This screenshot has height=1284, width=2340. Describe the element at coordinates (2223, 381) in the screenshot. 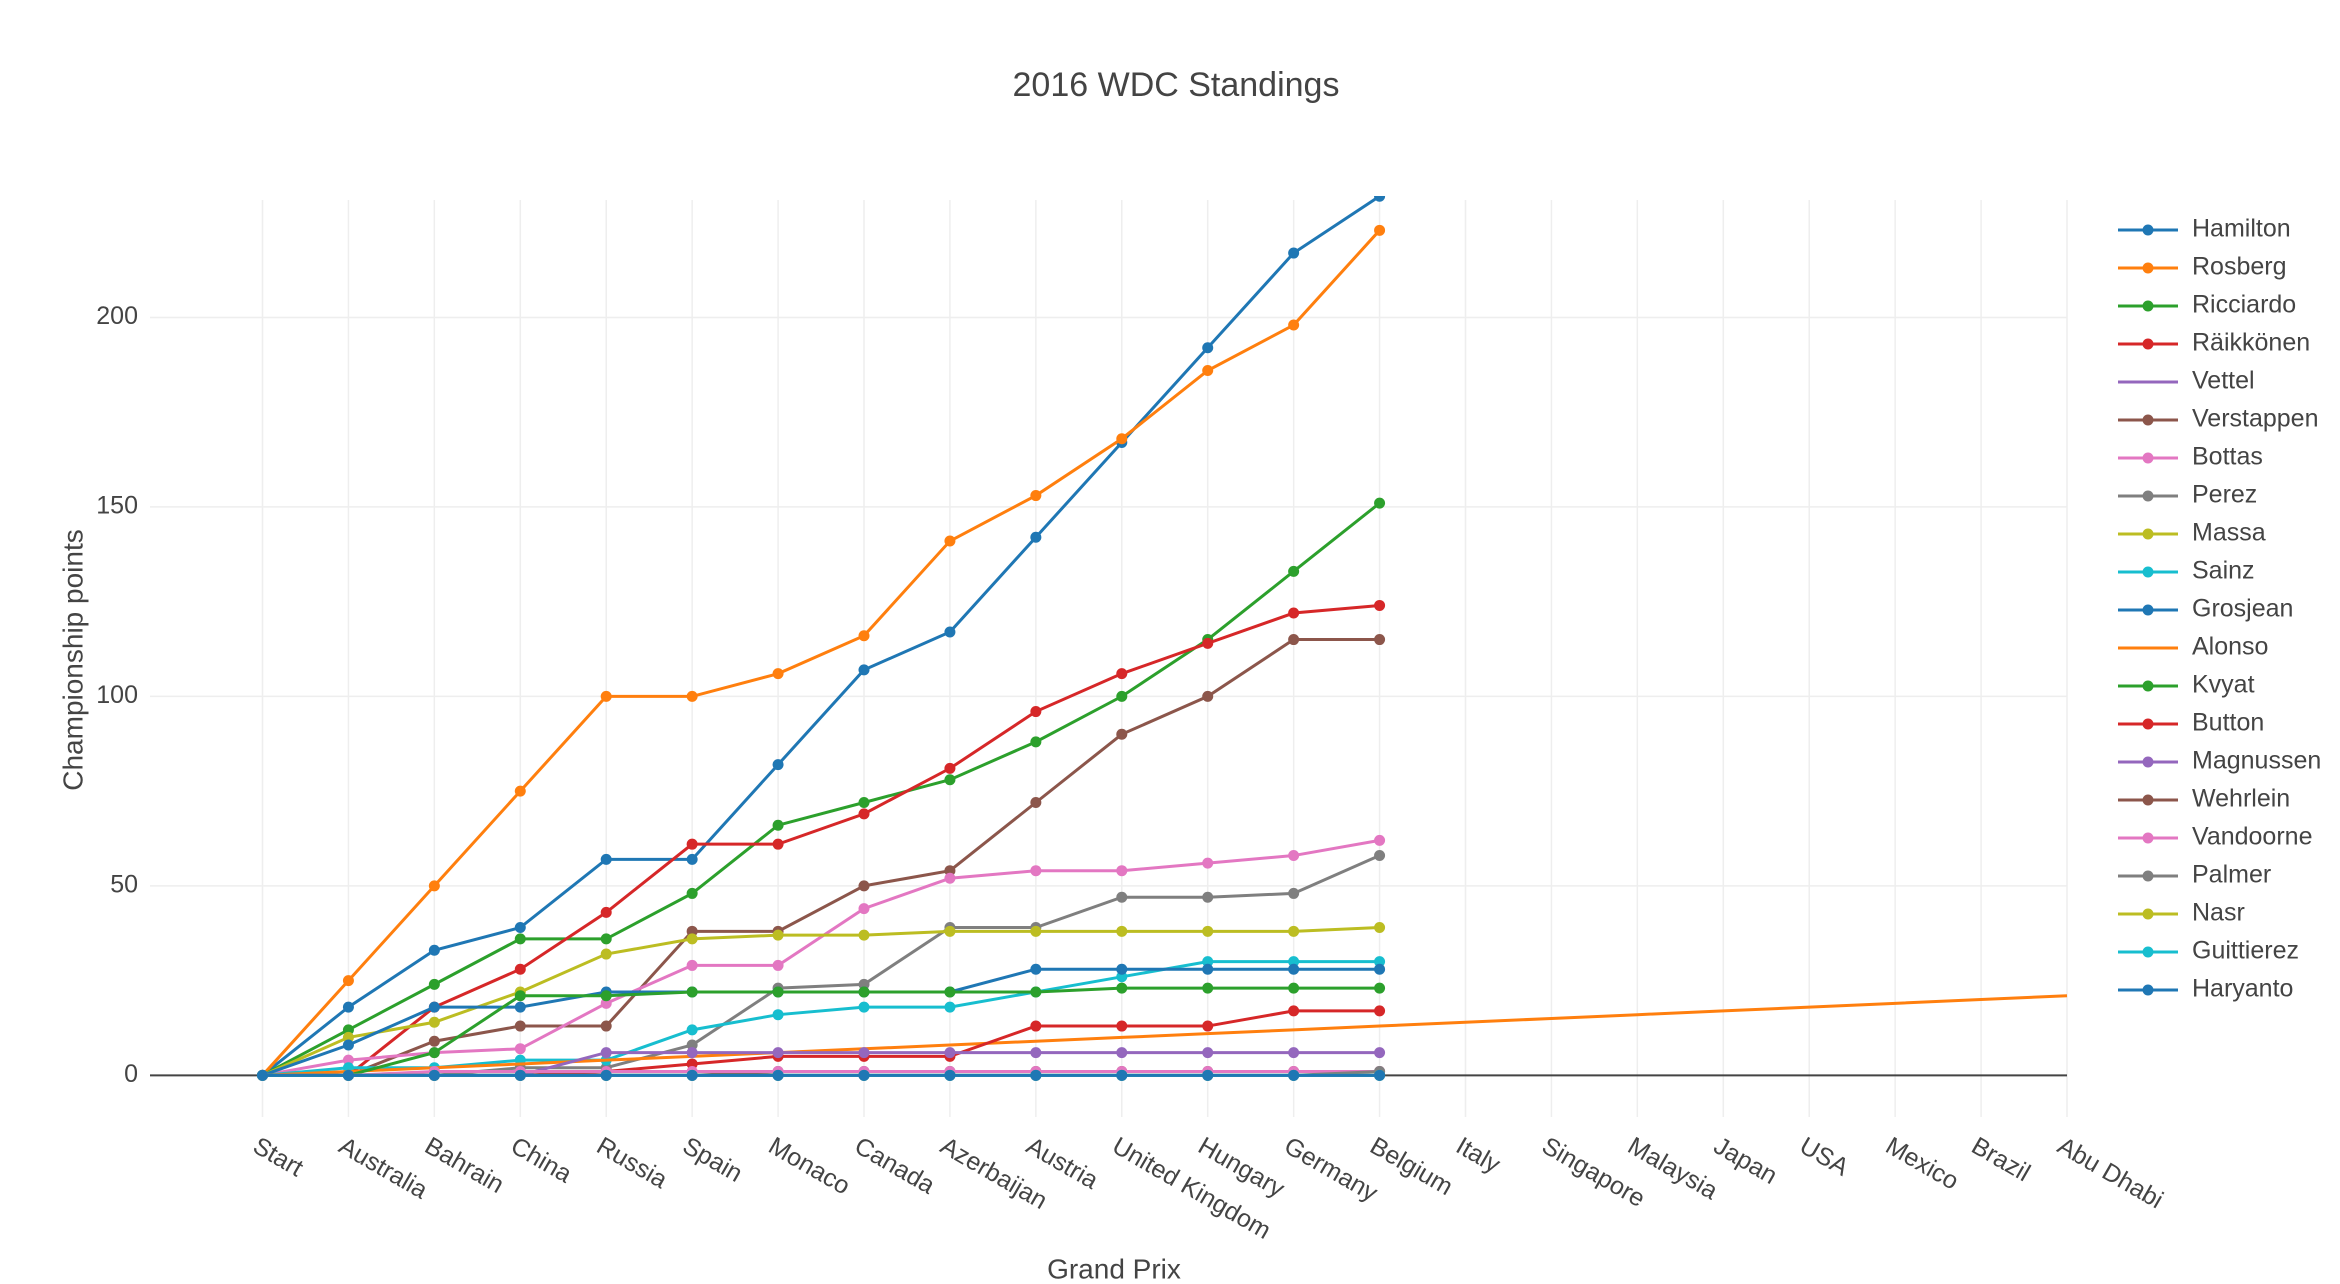

I see `legend-label: Vettel` at that location.